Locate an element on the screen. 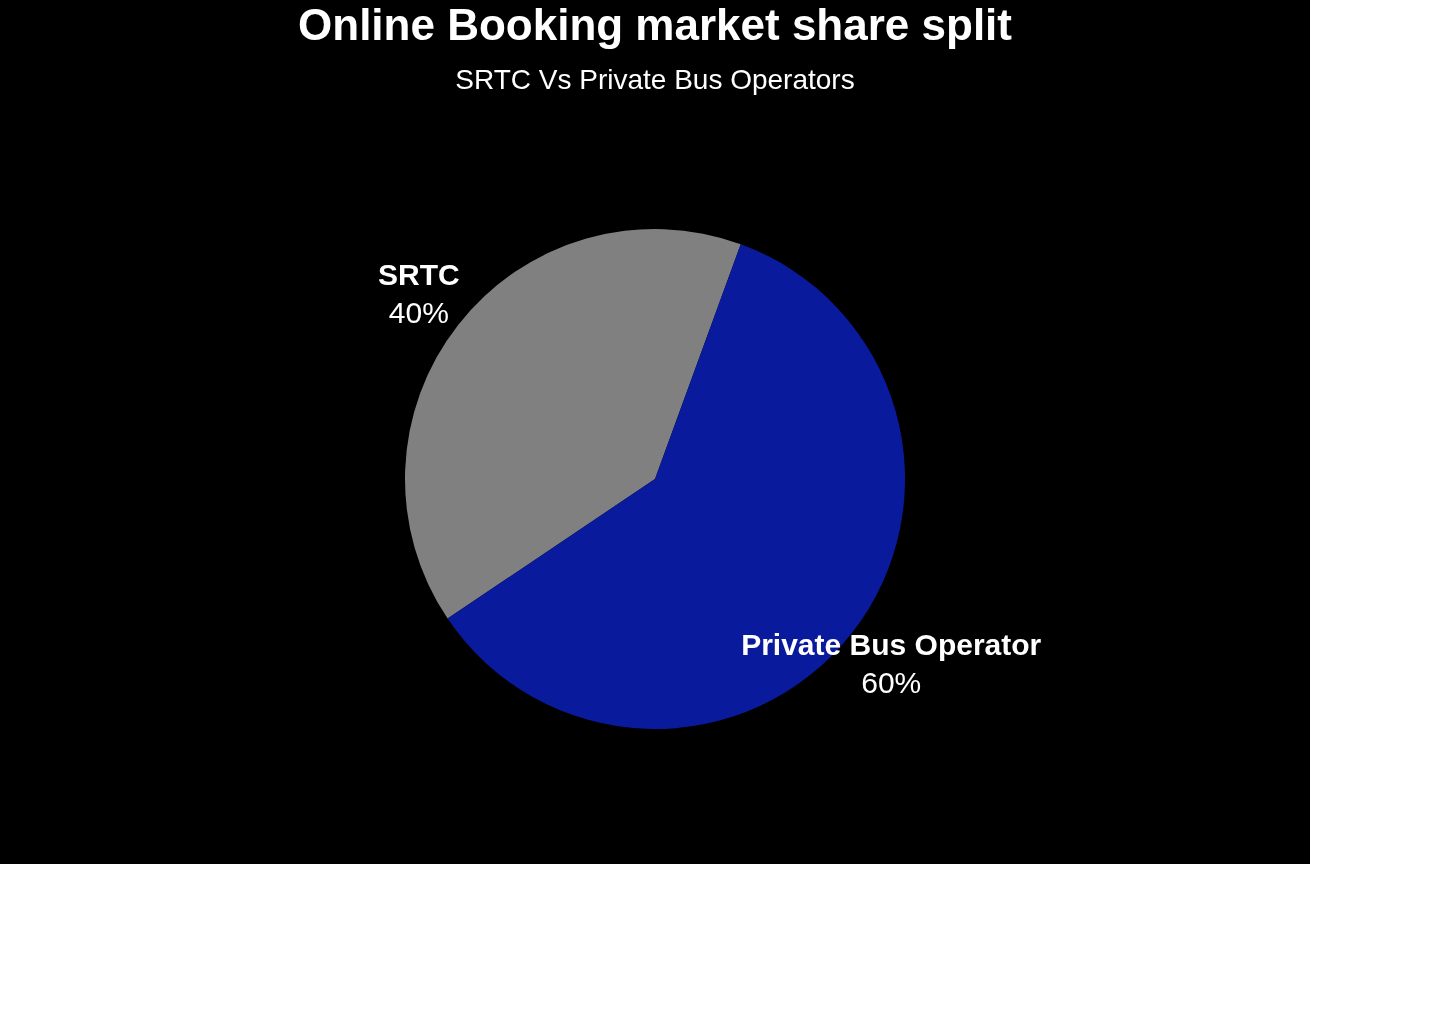  slice-label: Private Bus Operator is located at coordinates (891, 644).